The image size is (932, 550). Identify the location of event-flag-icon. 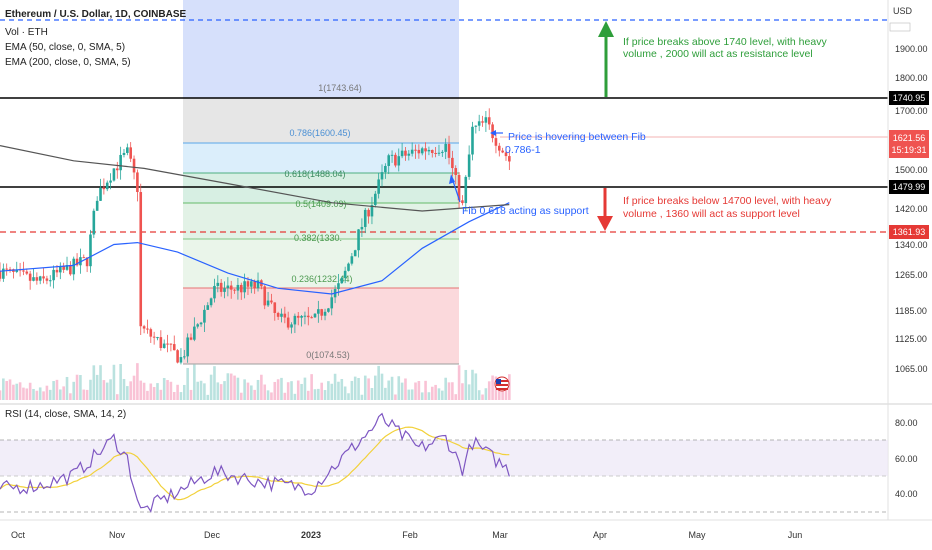
(502, 384).